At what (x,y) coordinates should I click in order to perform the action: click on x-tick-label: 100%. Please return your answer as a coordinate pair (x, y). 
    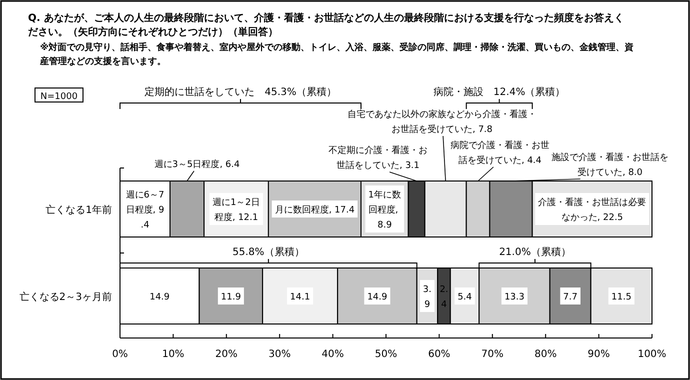
    Looking at the image, I should click on (652, 354).